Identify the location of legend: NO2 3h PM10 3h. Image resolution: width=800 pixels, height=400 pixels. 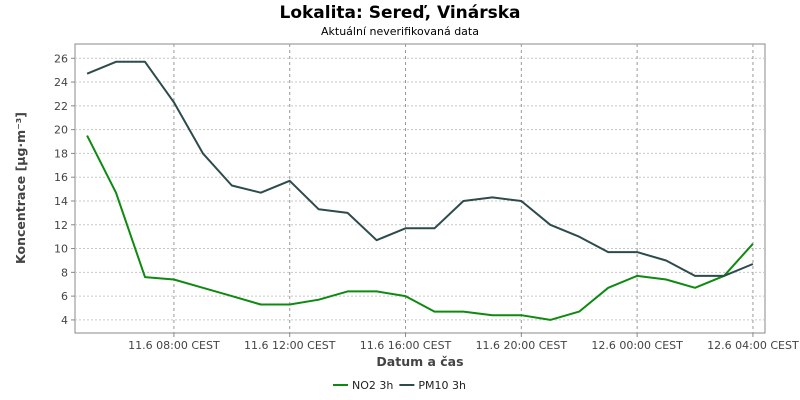
(399, 385).